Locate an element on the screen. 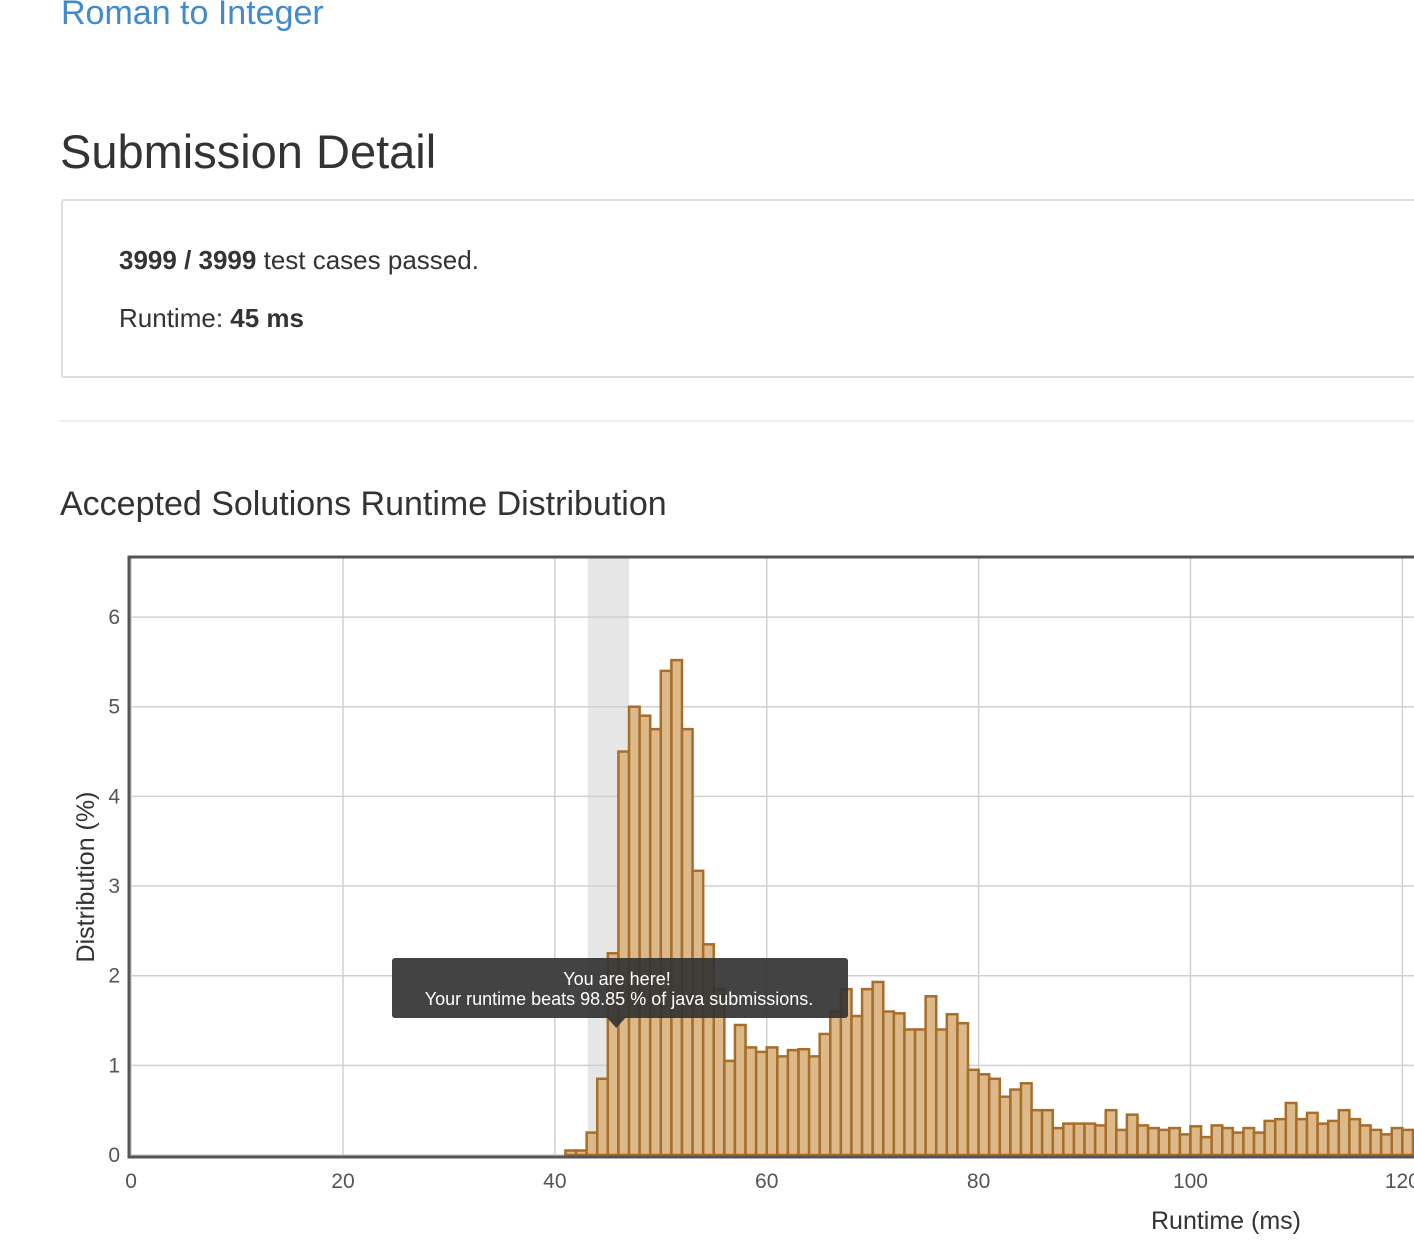 This screenshot has width=1414, height=1260. y-tick-label: 2 is located at coordinates (114, 976).